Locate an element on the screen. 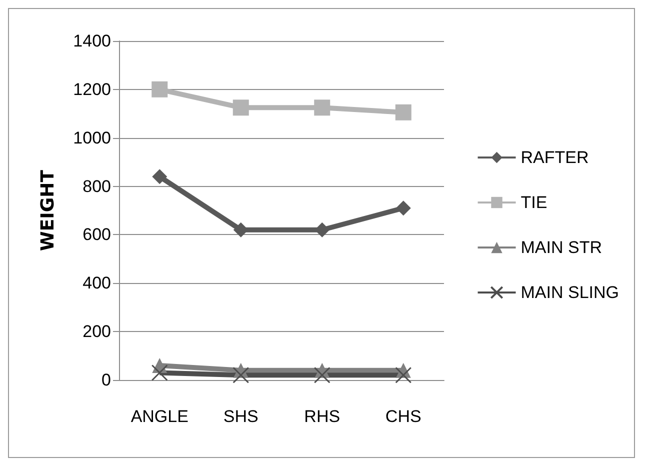 The height and width of the screenshot is (468, 645). legend-label: RAFTER is located at coordinates (554, 157).